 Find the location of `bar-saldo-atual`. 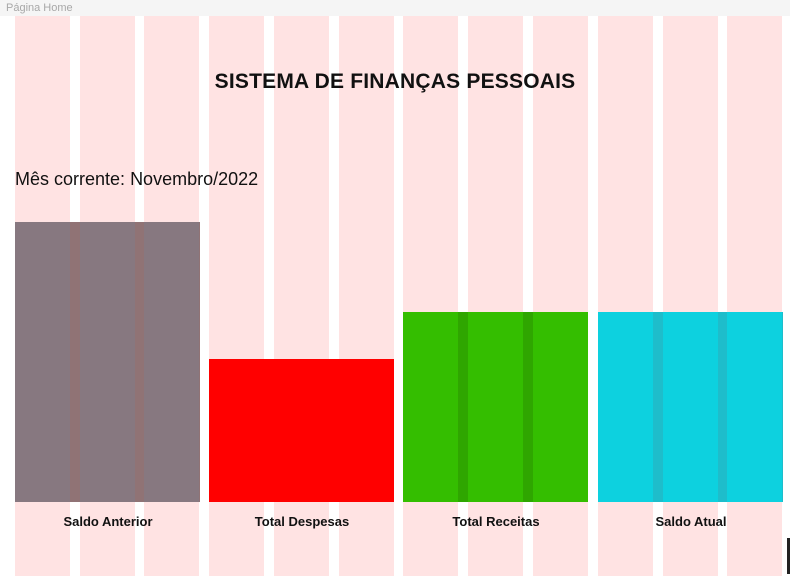

bar-saldo-atual is located at coordinates (690, 407).